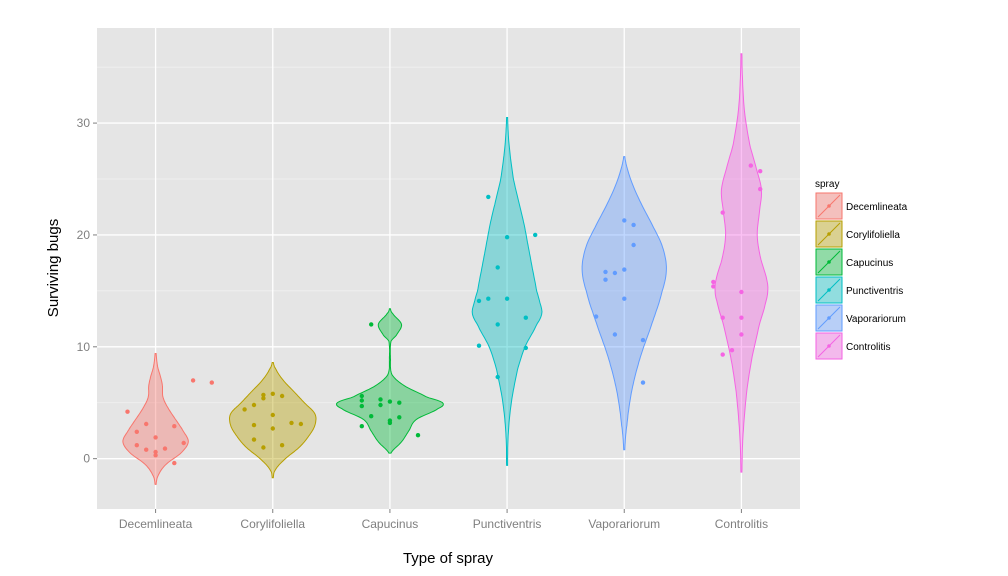 The width and height of the screenshot is (1008, 576). I want to click on legend-item-vaporariorum: Vaporariorum, so click(860, 318).